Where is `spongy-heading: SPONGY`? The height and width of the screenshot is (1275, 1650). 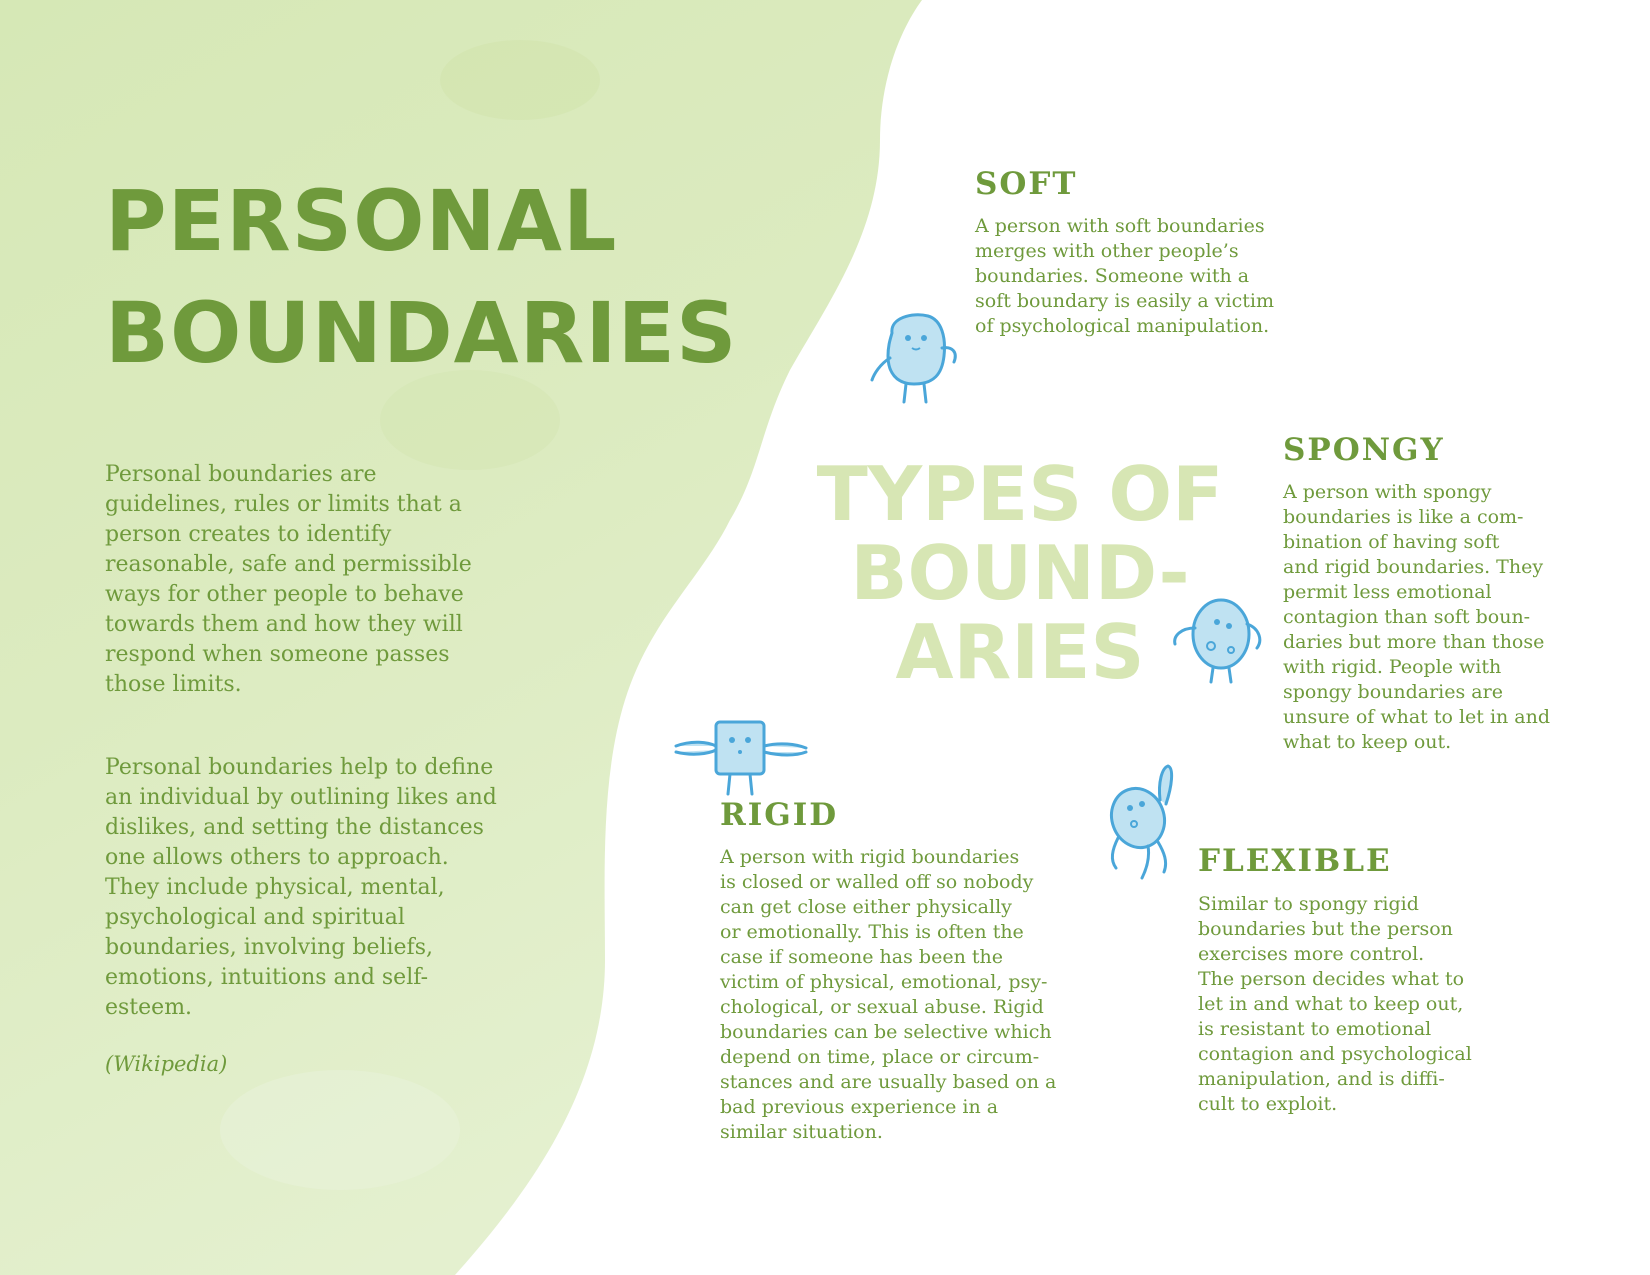
spongy-heading: SPONGY is located at coordinates (1364, 450).